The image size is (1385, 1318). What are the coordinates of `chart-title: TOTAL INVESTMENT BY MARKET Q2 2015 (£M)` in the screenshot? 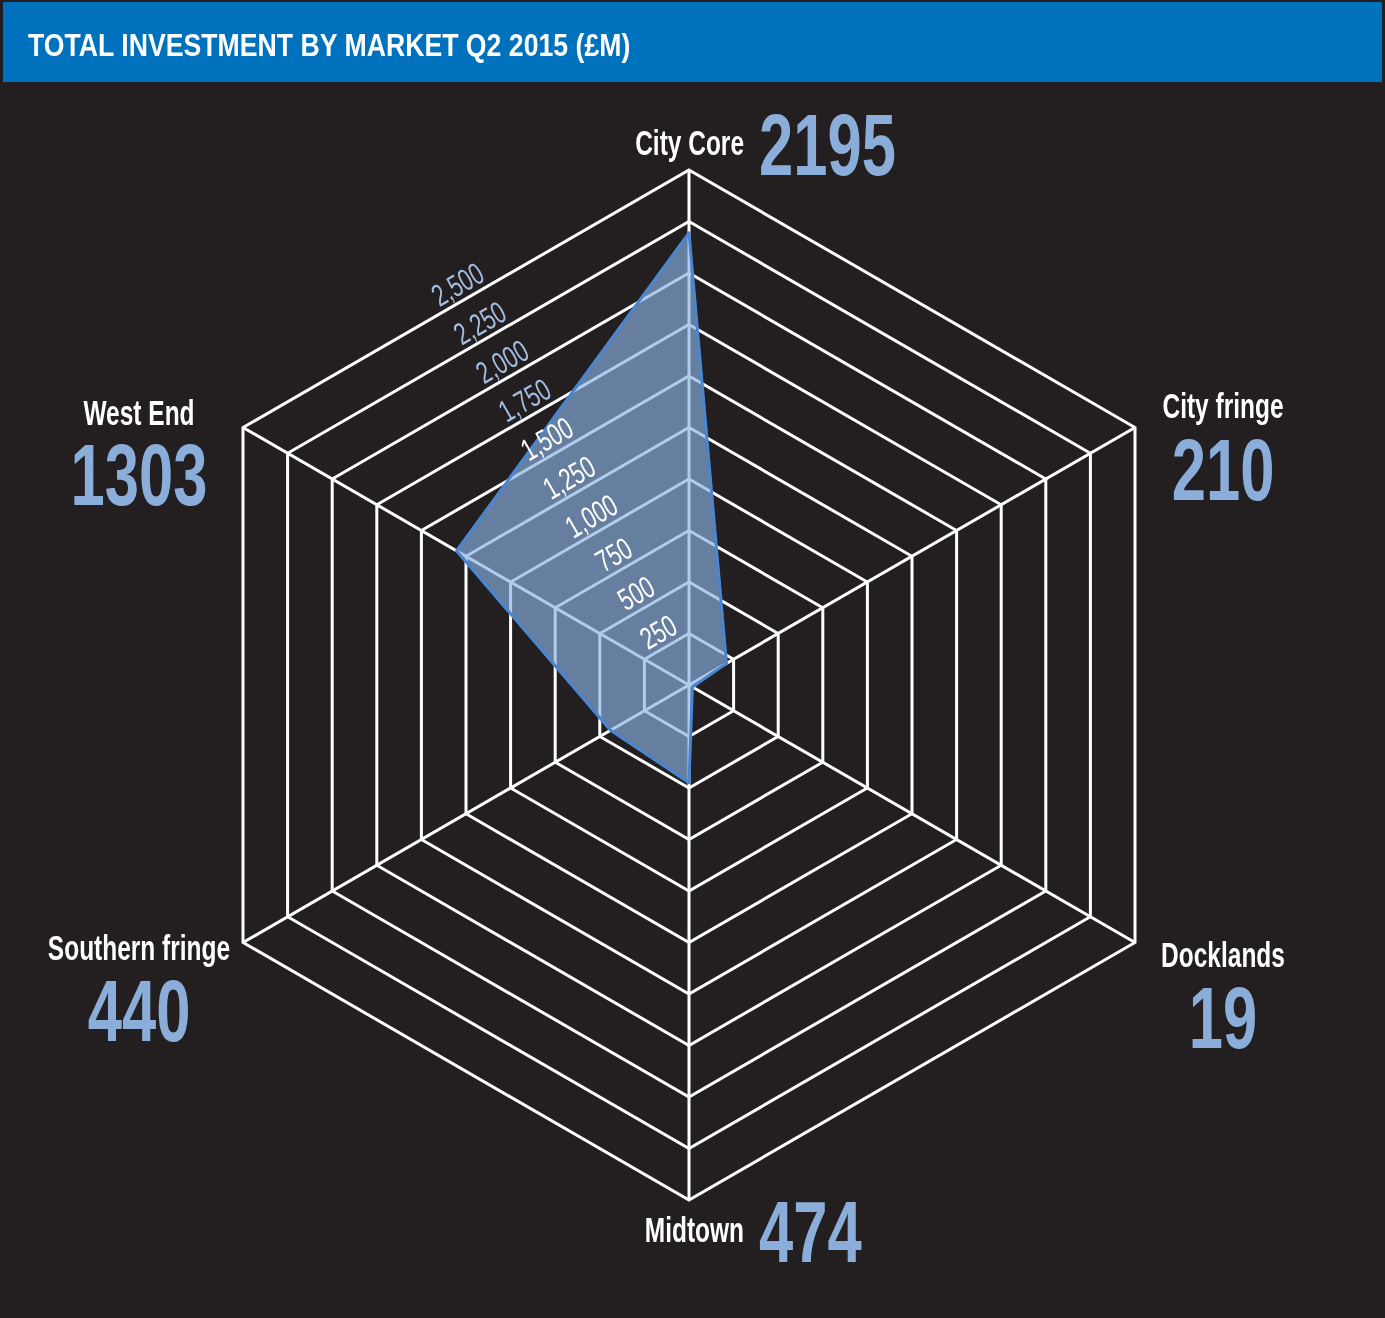 It's located at (329, 45).